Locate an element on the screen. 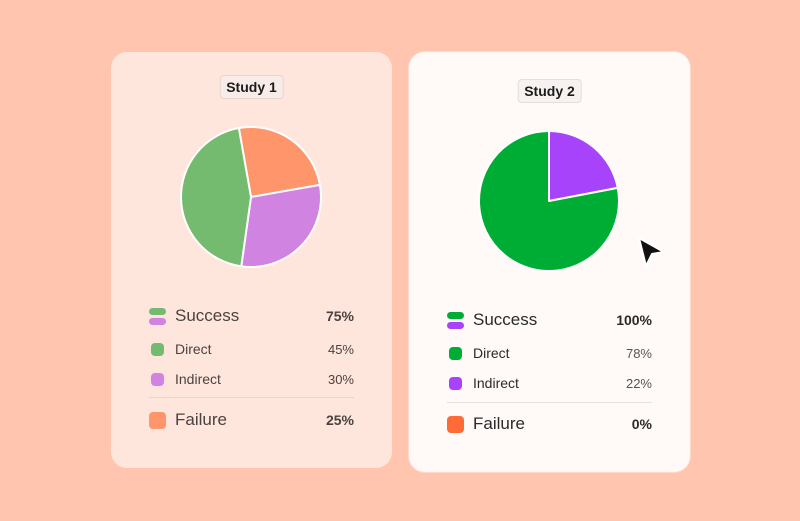  study-1-pie-chart is located at coordinates (251, 197).